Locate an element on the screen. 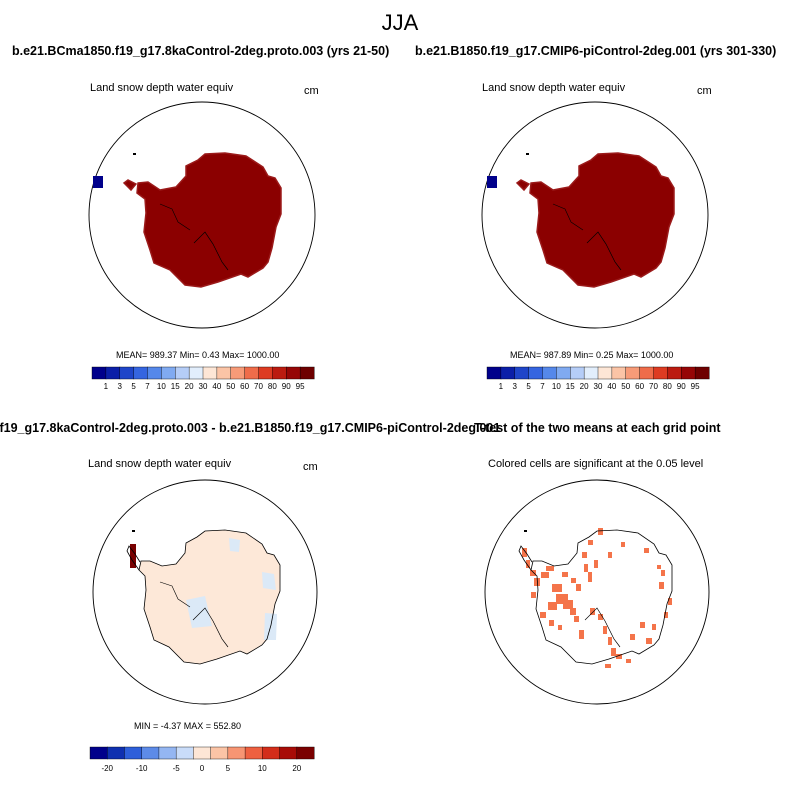 This screenshot has width=800, height=800. panel-2-ice-shelf-line is located at coordinates (604, 251).